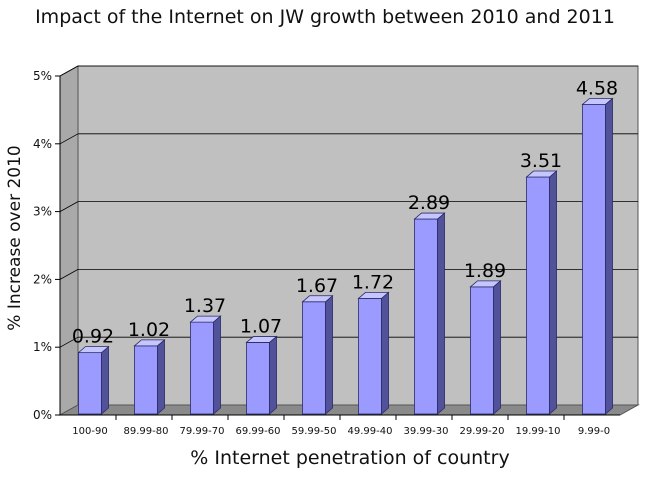  What do you see at coordinates (89, 431) in the screenshot?
I see `x-tick-label: 100-90` at bounding box center [89, 431].